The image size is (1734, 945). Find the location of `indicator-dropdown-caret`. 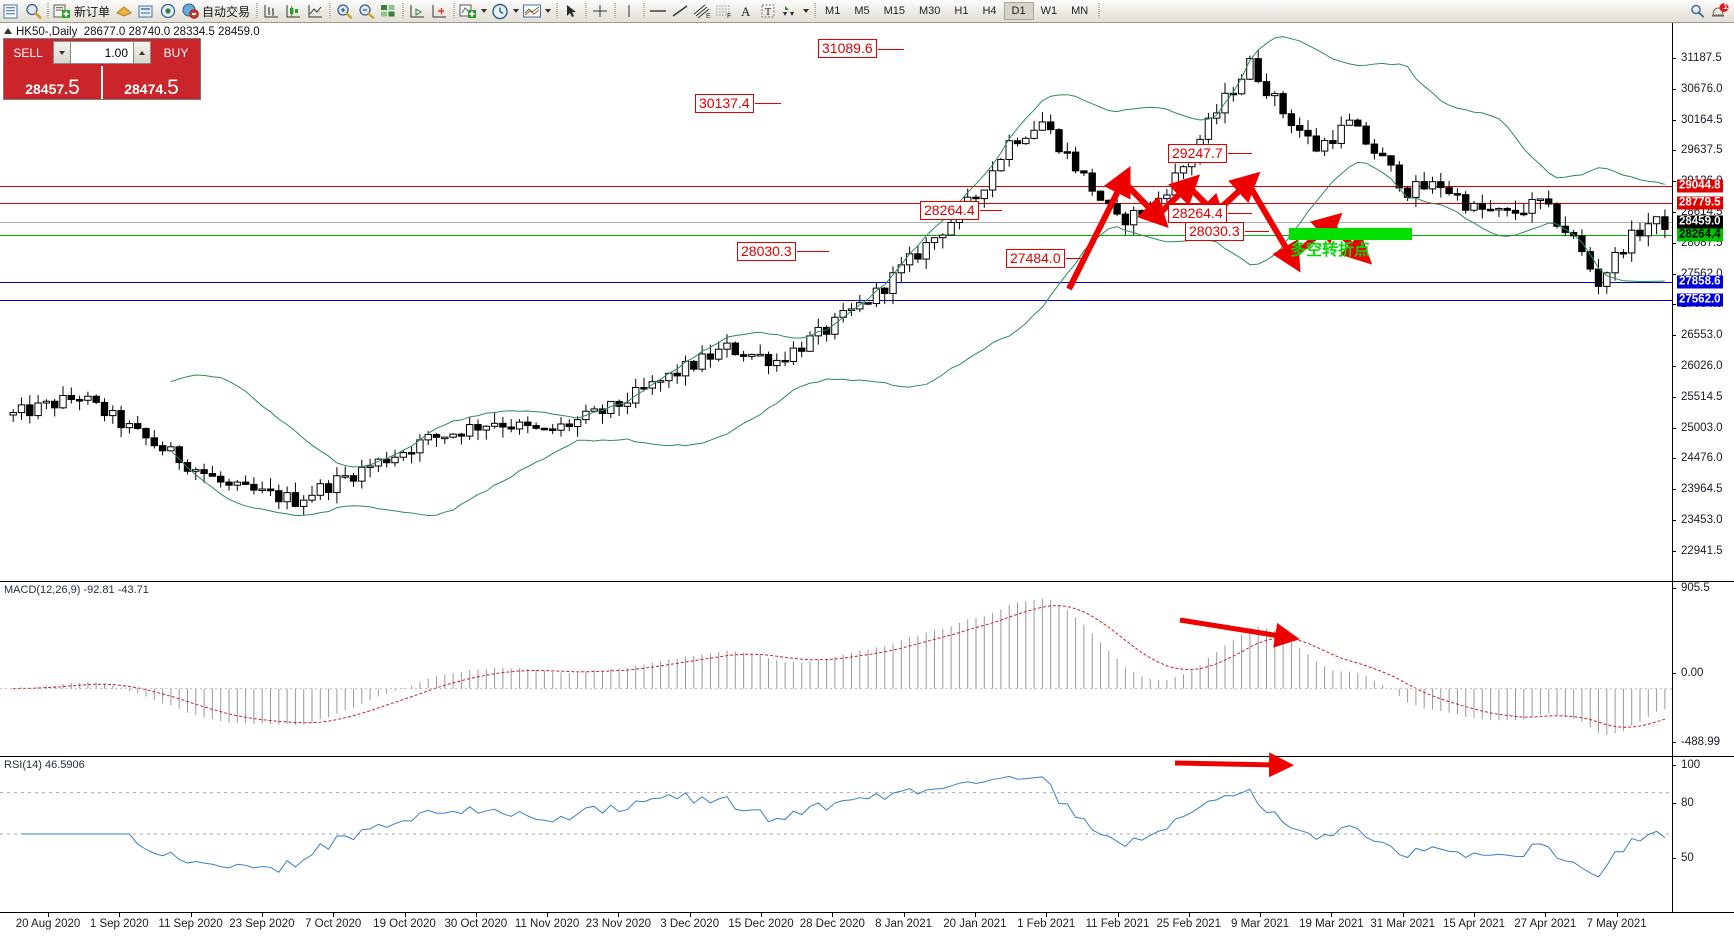

indicator-dropdown-caret is located at coordinates (484, 11).